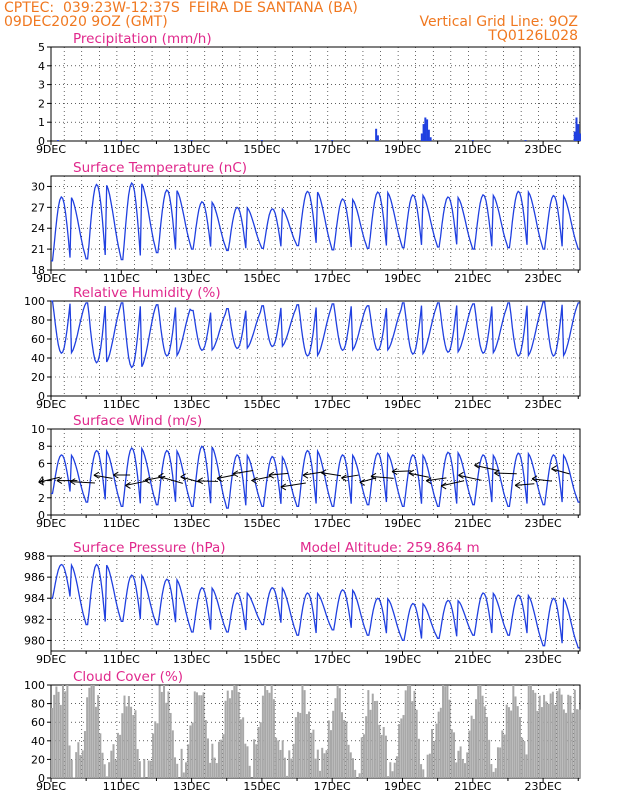  What do you see at coordinates (472, 786) in the screenshot?
I see `x-tick-label: 21DEC` at bounding box center [472, 786].